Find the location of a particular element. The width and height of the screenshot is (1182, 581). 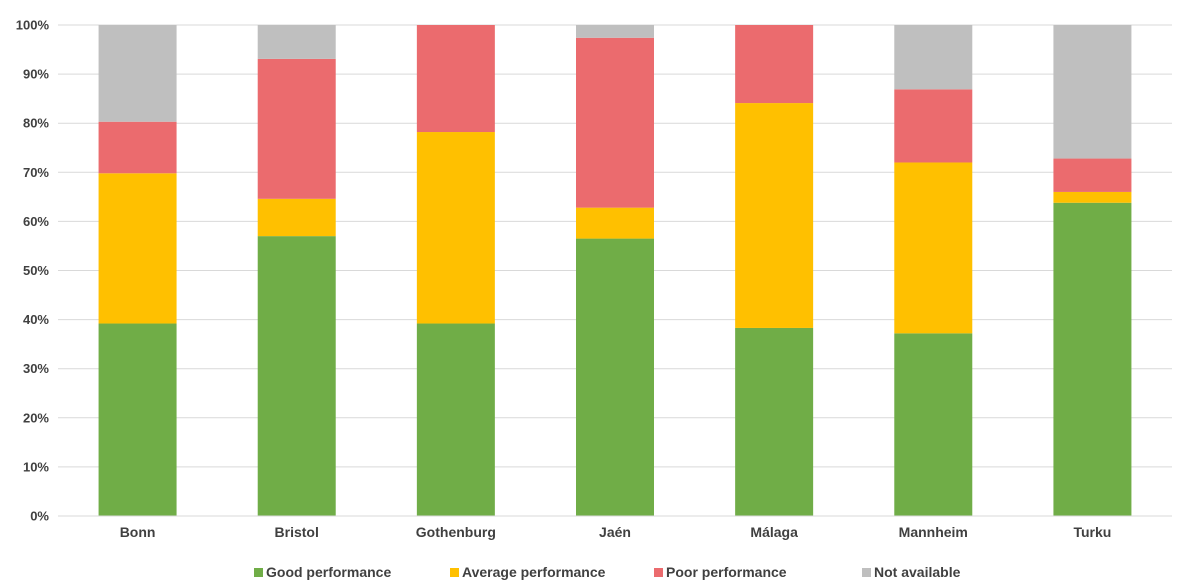

x-tick-label: Turku is located at coordinates (1092, 532).